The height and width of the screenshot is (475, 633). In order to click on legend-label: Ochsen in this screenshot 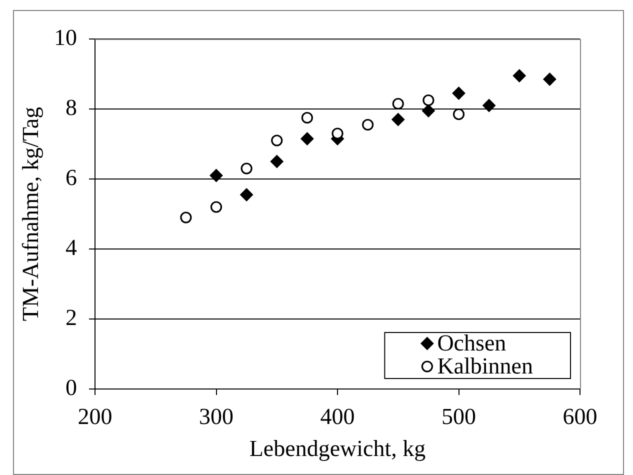, I will do `click(472, 343)`.